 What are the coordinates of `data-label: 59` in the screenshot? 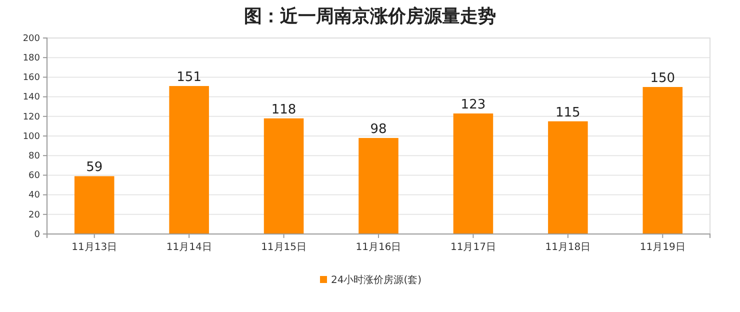 It's located at (94, 168).